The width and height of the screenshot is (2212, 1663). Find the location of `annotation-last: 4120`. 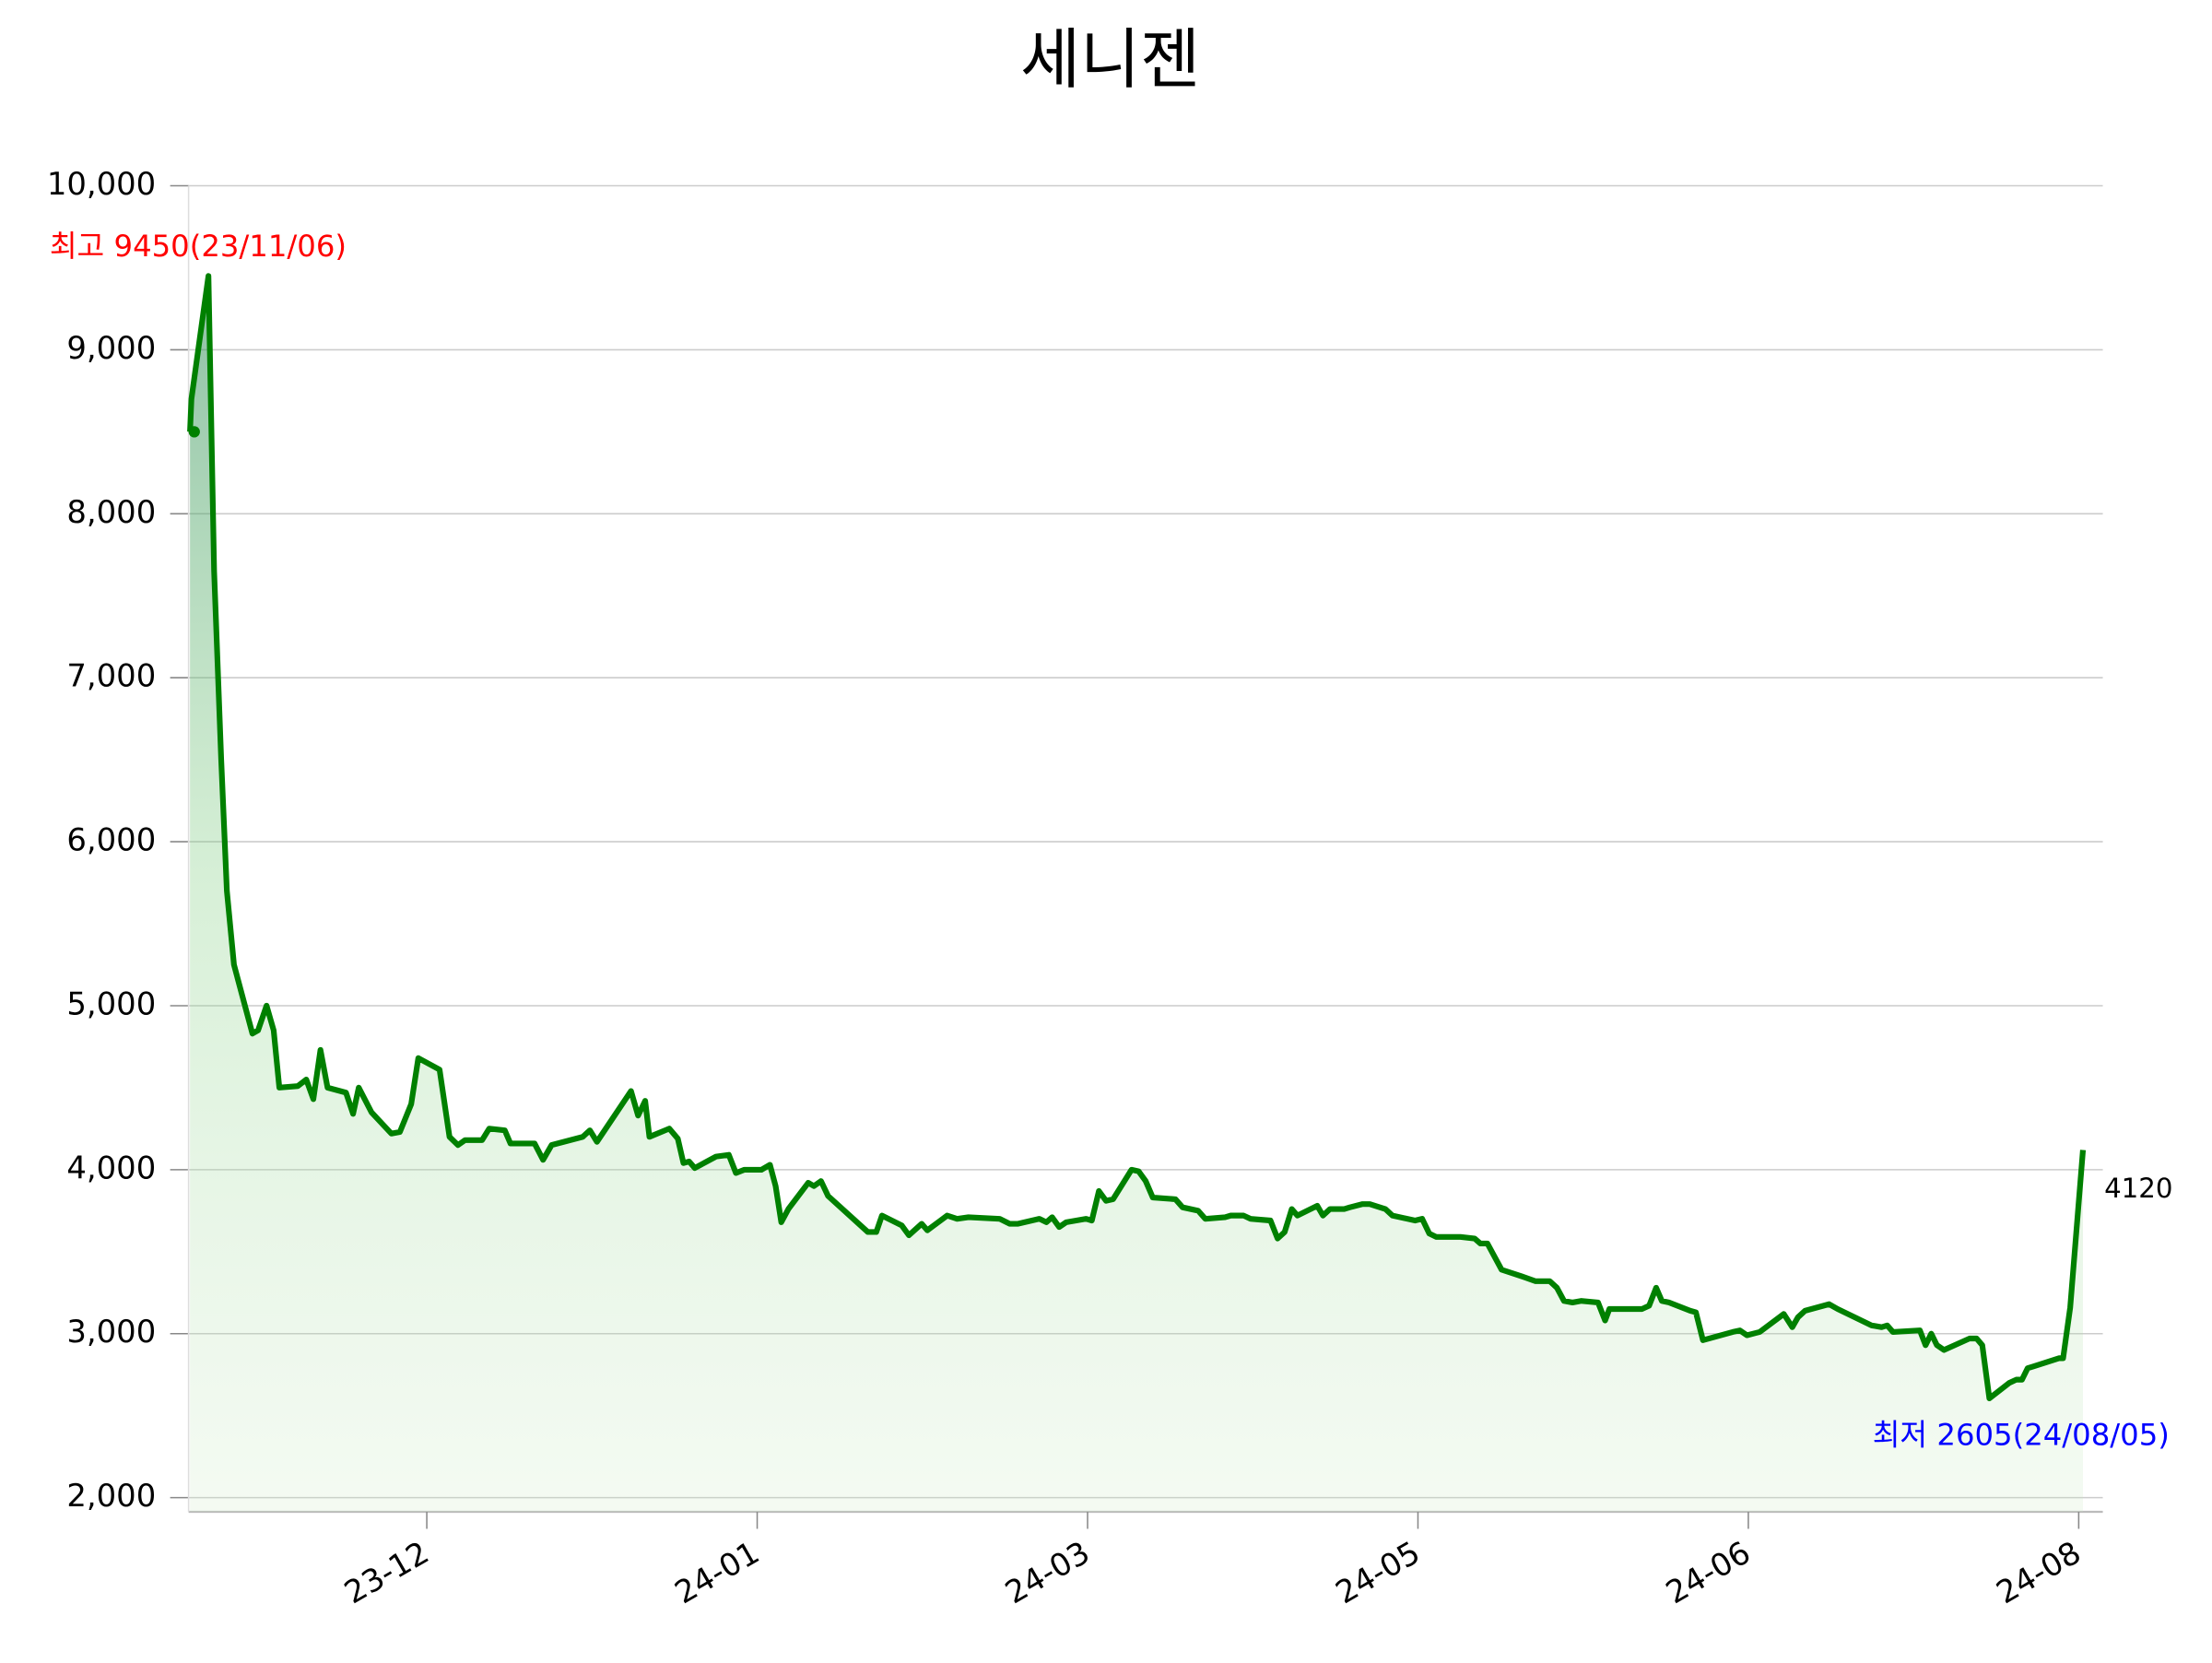

annotation-last: 4120 is located at coordinates (2138, 1188).